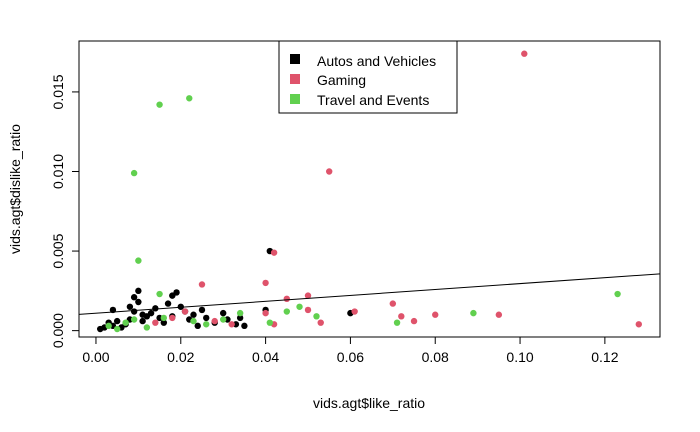  Describe the element at coordinates (58, 171) in the screenshot. I see `y-tick-label: 0.010` at that location.